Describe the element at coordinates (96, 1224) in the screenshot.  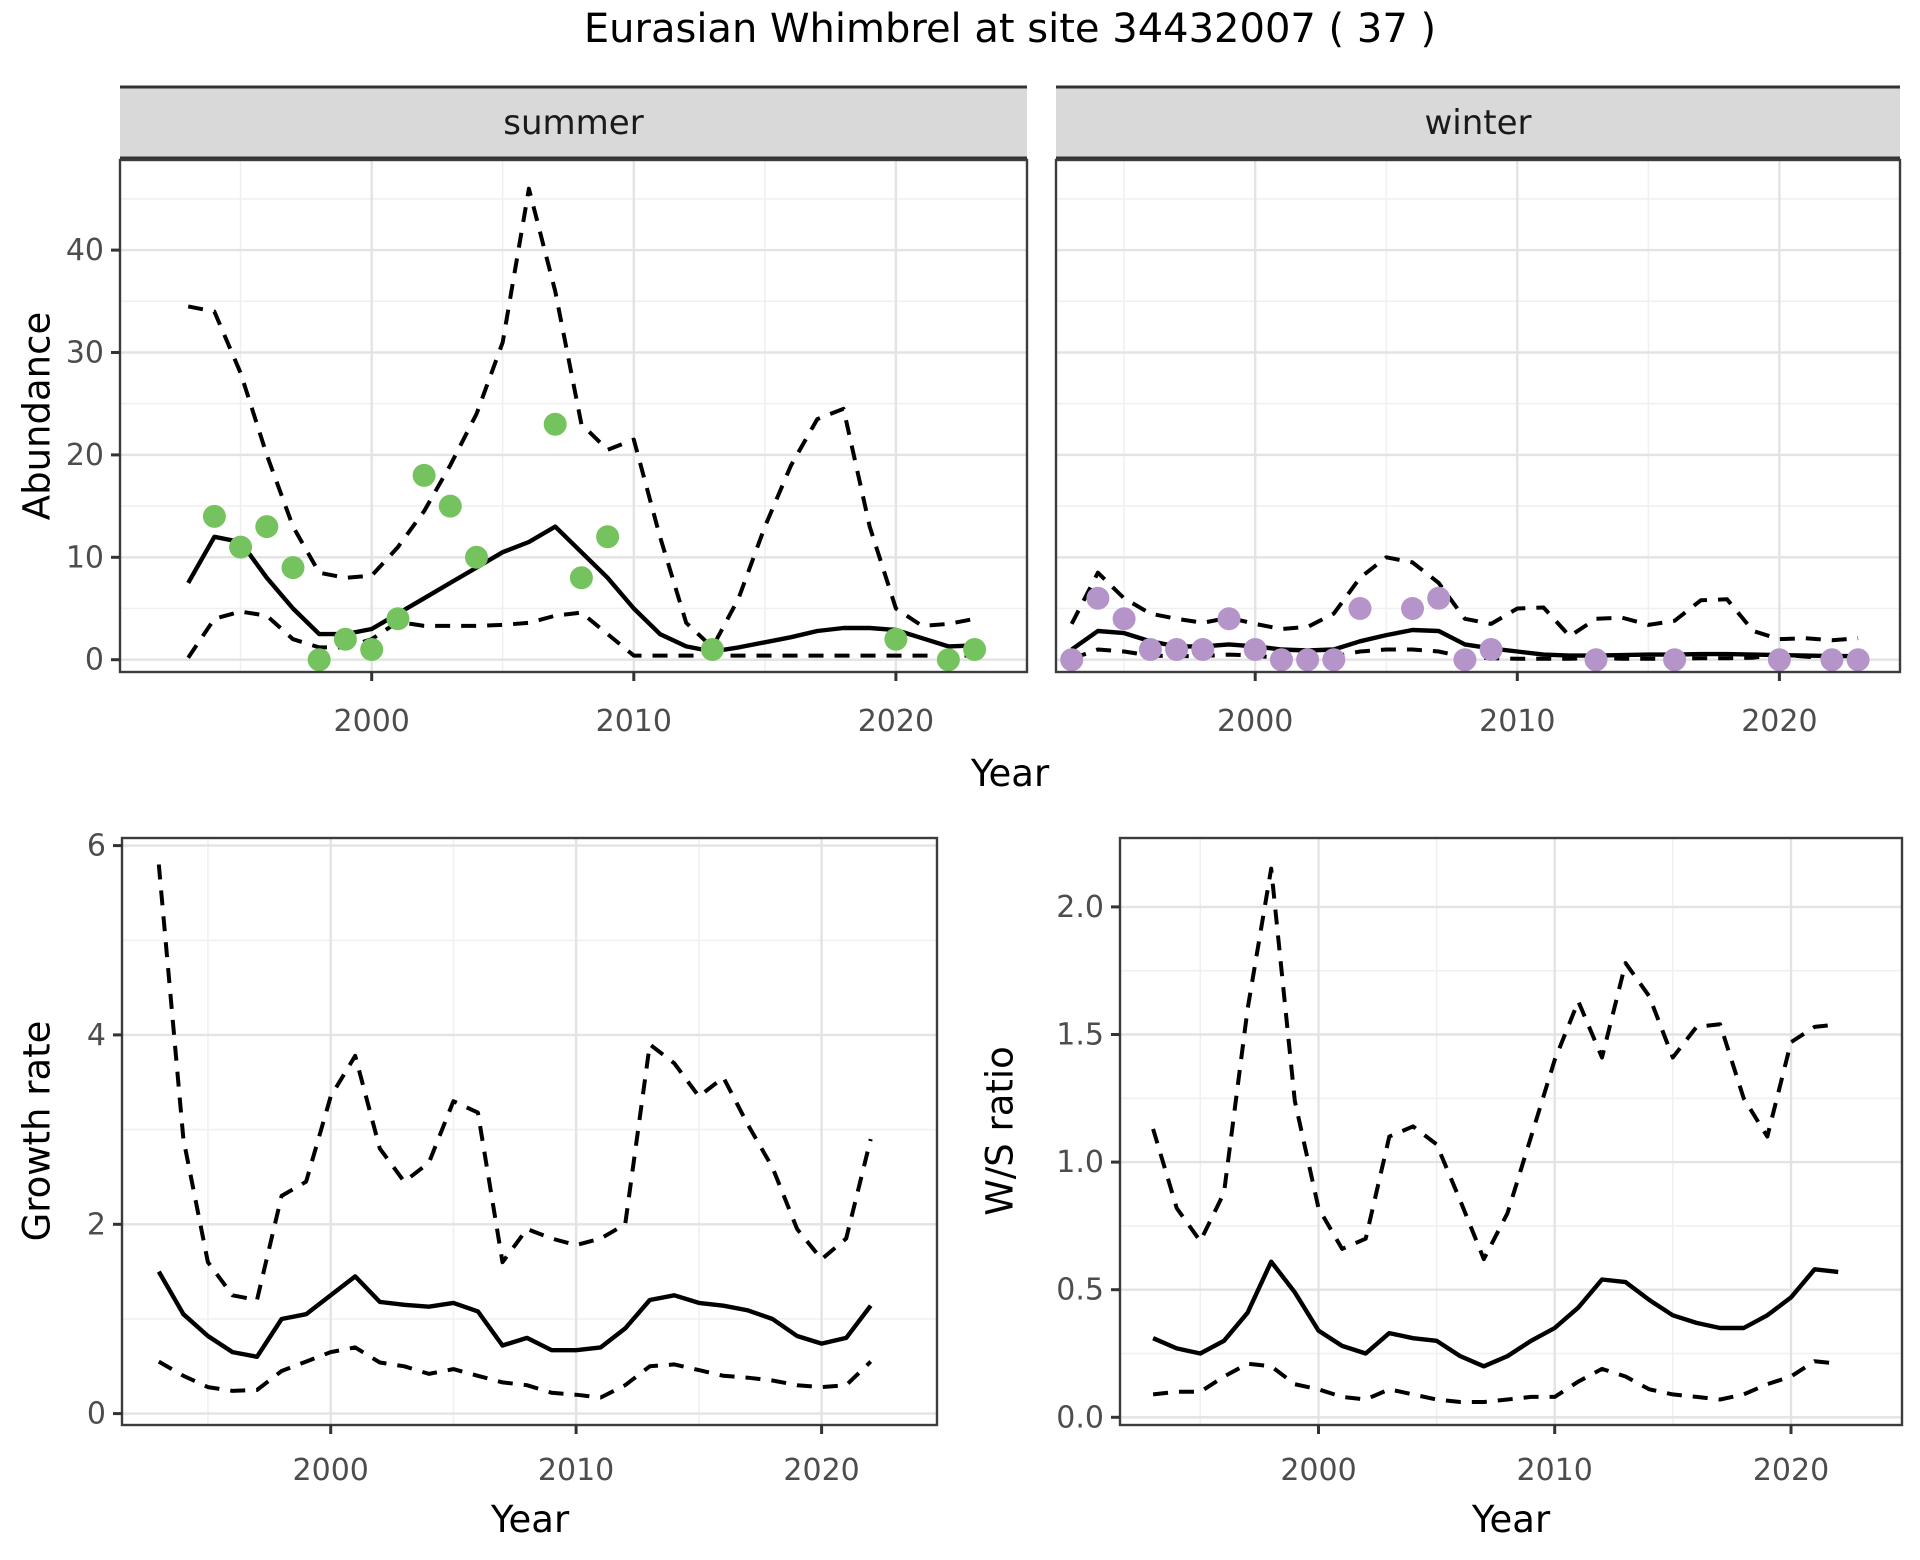
I see `y-tick-label: 2` at that location.